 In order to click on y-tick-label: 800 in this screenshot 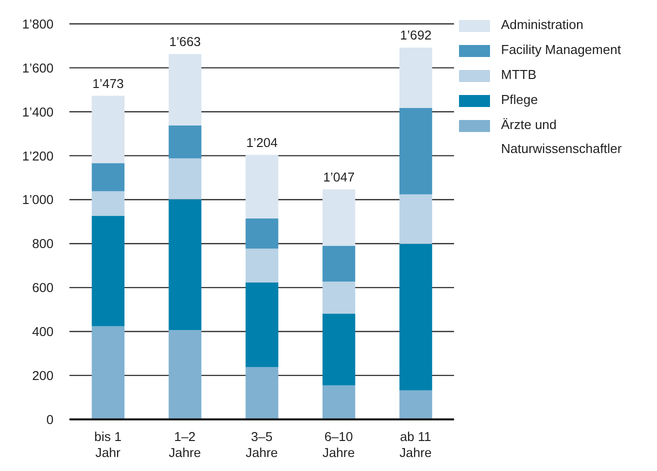, I will do `click(43, 244)`.